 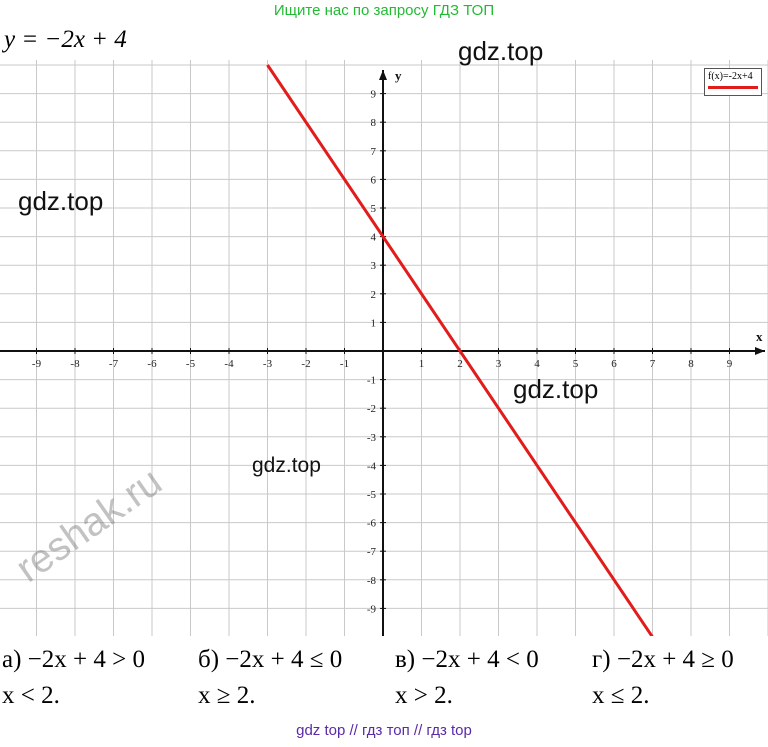 I want to click on answer-d-result: x ≤ 2., so click(x=621, y=695).